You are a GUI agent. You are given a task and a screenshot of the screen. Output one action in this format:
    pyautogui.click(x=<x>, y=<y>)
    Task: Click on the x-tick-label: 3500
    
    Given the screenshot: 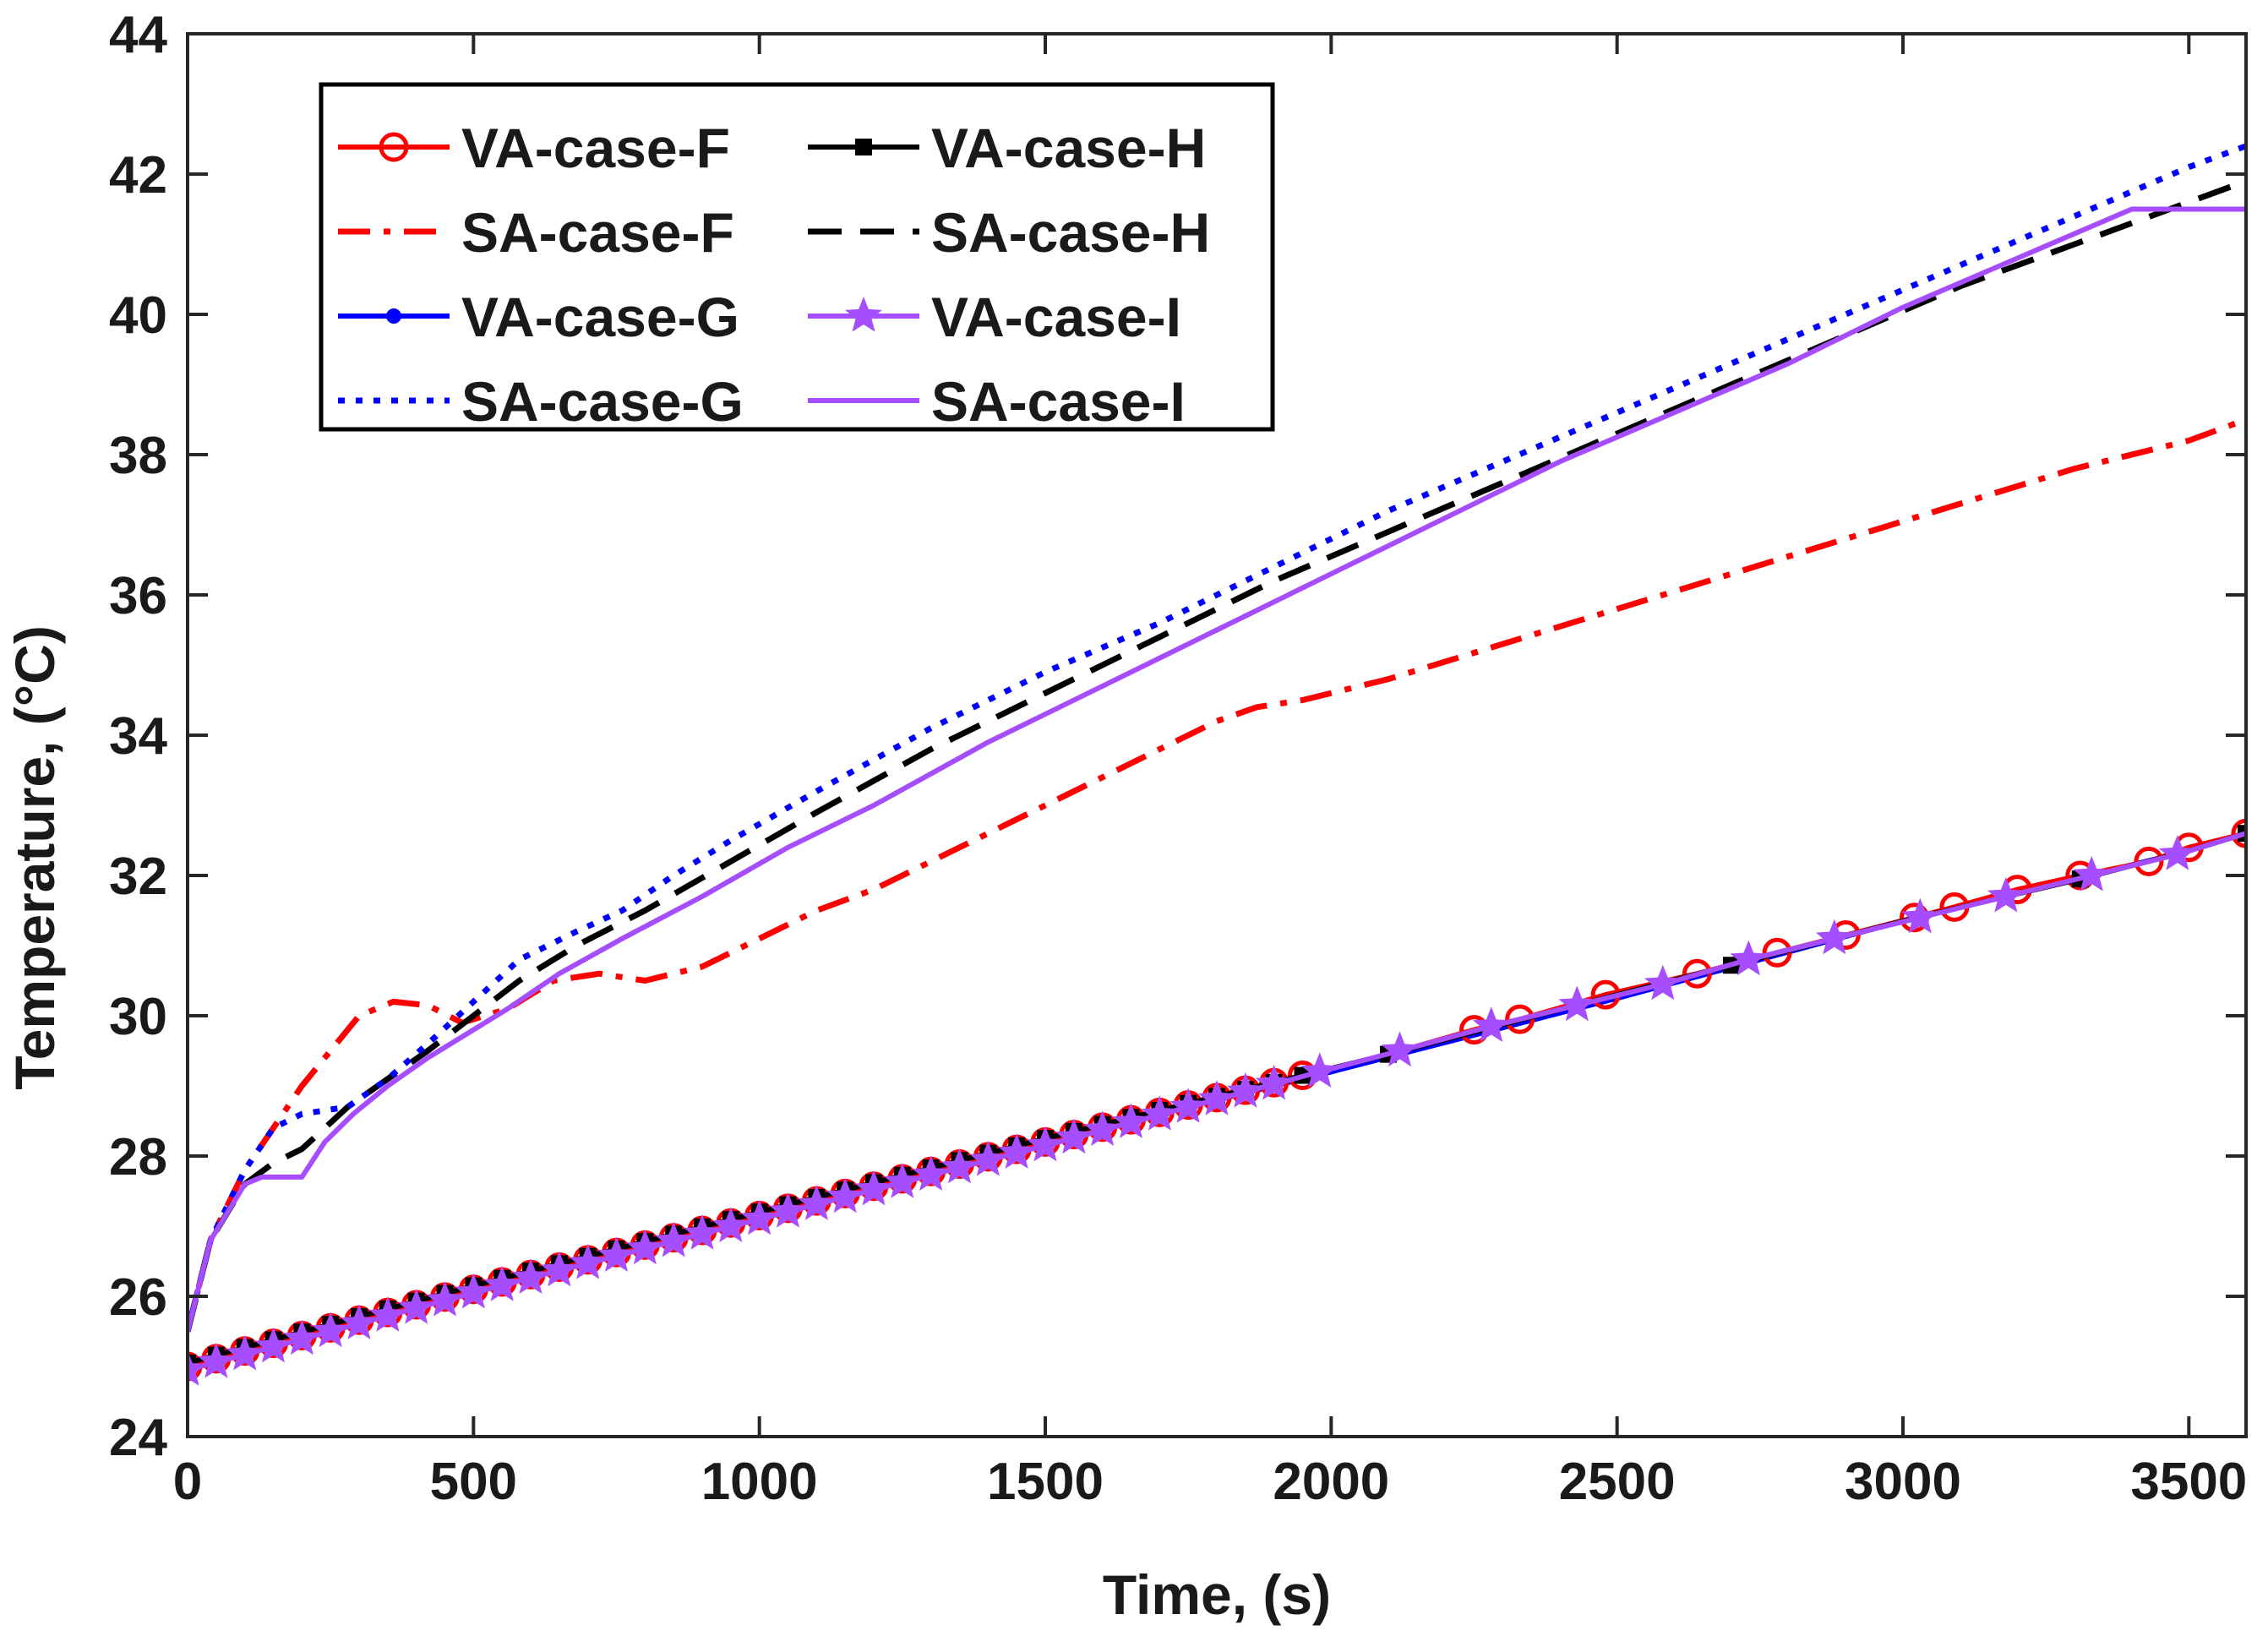 What is the action you would take?
    pyautogui.click(x=2188, y=1482)
    